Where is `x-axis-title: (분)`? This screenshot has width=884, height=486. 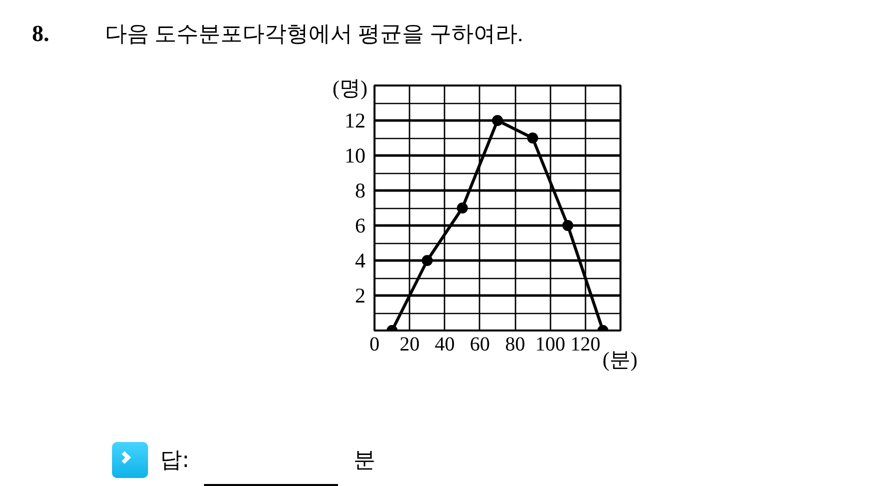
x-axis-title: (분) is located at coordinates (620, 360).